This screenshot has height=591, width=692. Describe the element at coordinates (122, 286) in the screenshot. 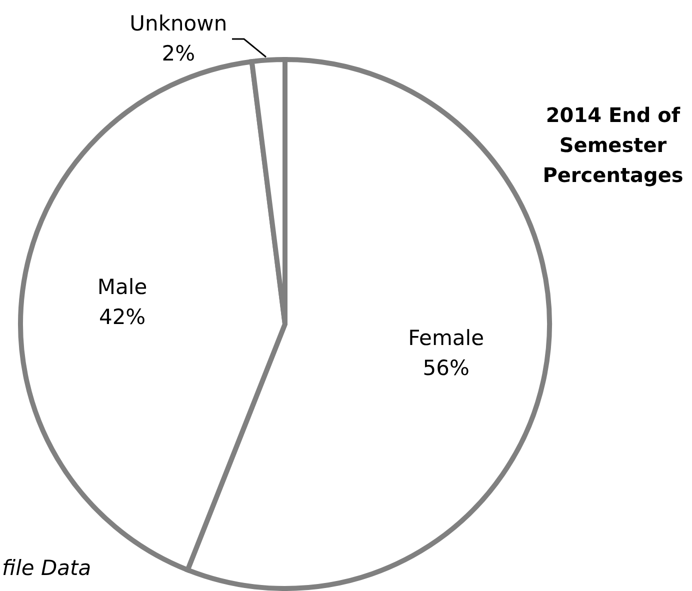

I see `slice-label: Male` at that location.